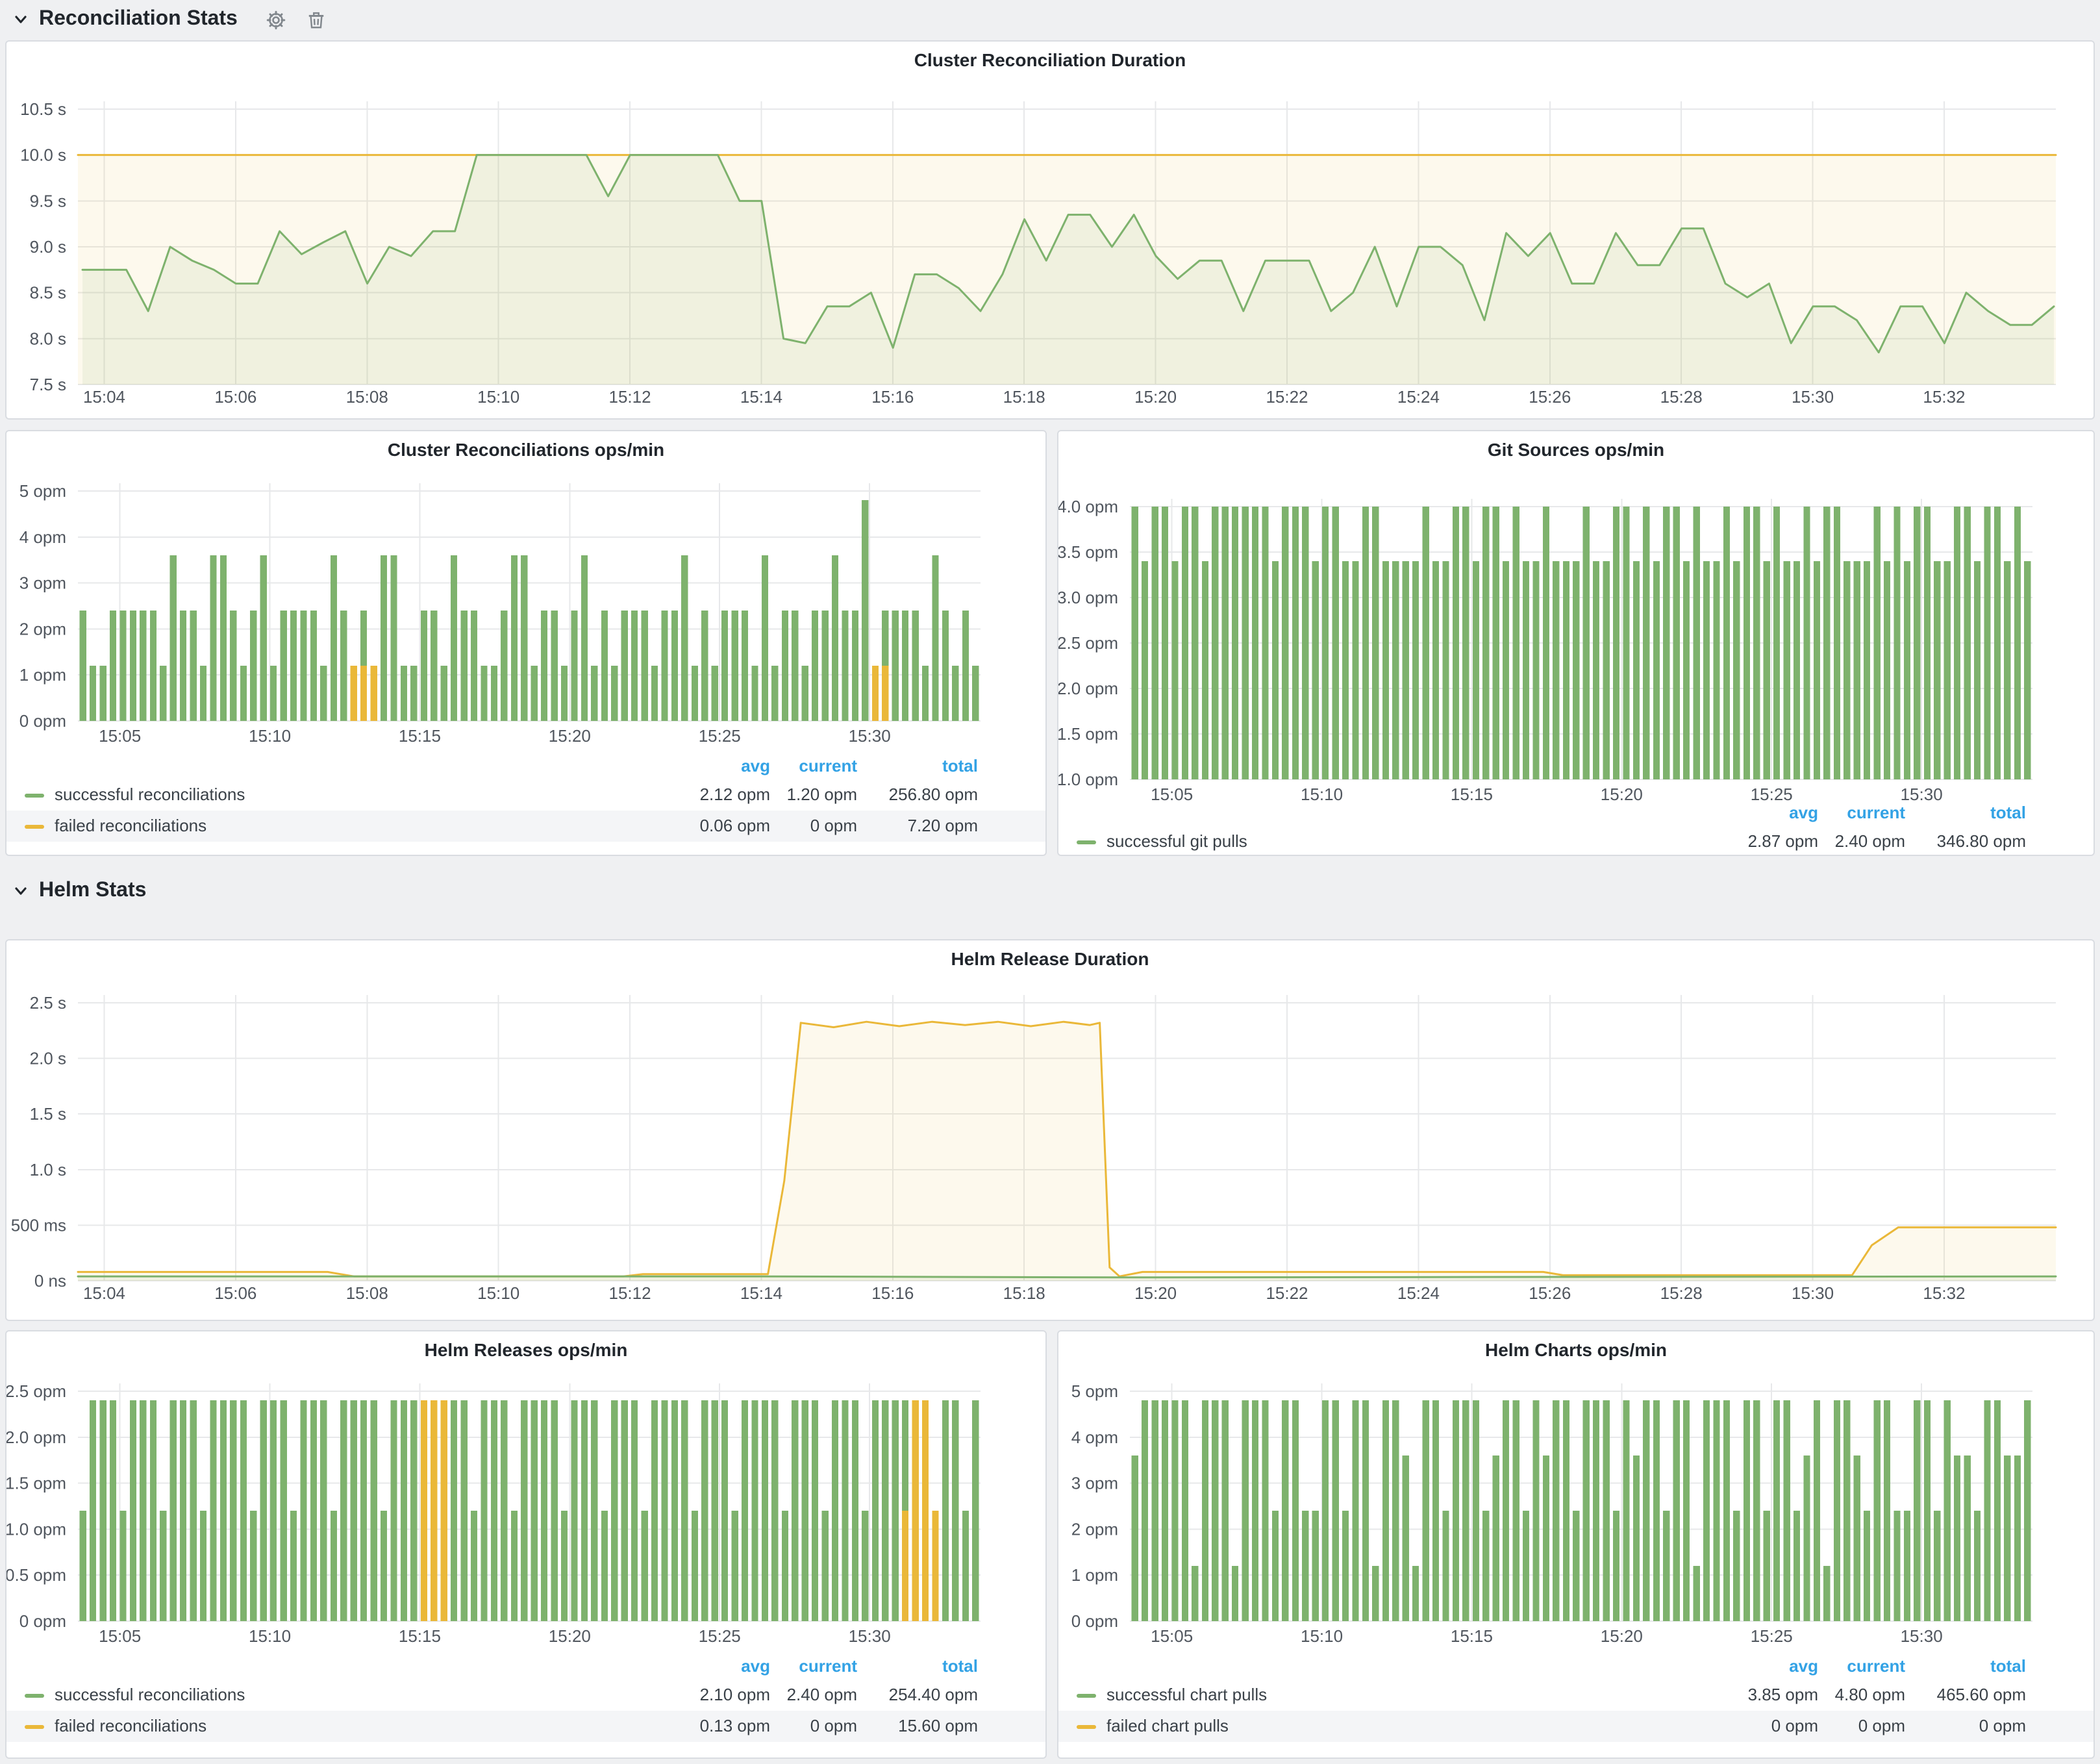 This screenshot has width=2100, height=1764. I want to click on section-title: Reconciliation Stats, so click(138, 19).